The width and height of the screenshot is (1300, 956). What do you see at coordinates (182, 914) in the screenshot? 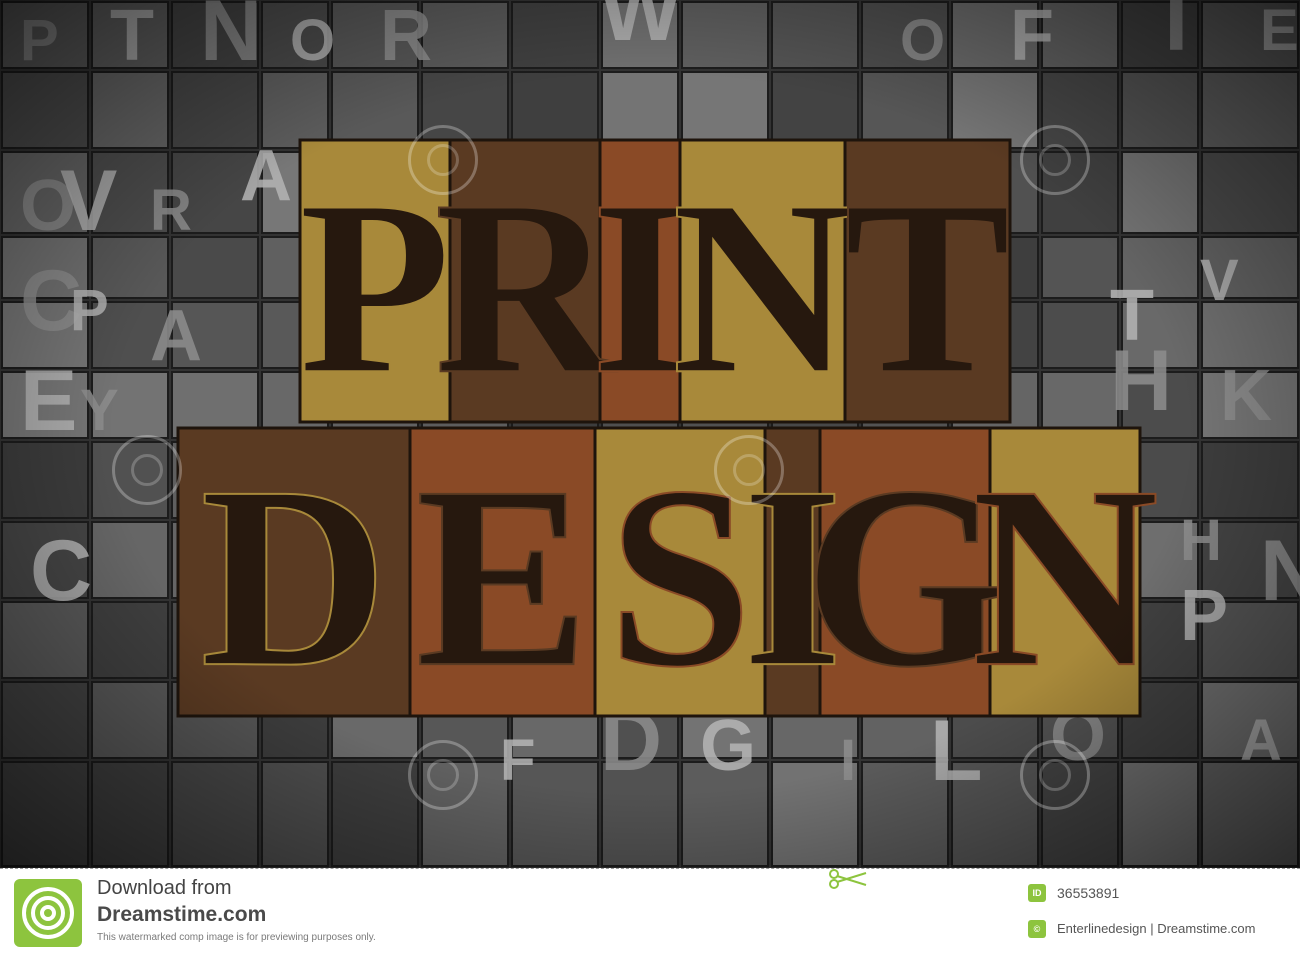
I see `site-name-link: Dreamstime.com` at bounding box center [182, 914].